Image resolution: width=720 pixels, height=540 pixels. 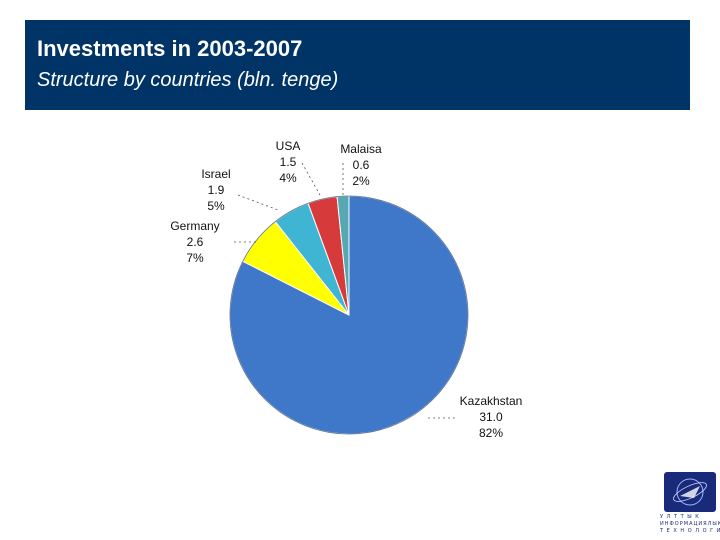 I want to click on label-value-usa: 1.5, so click(x=288, y=162).